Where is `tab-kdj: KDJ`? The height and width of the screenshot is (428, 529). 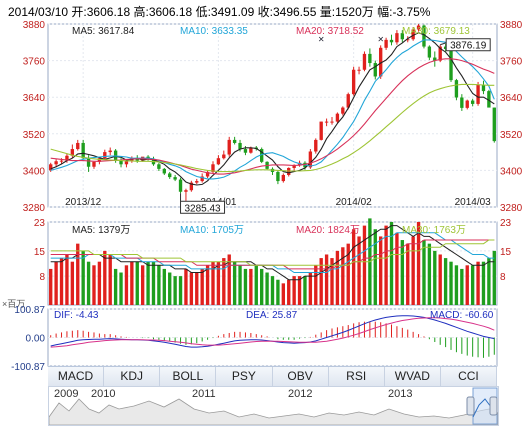 tab-kdj: KDJ is located at coordinates (132, 376).